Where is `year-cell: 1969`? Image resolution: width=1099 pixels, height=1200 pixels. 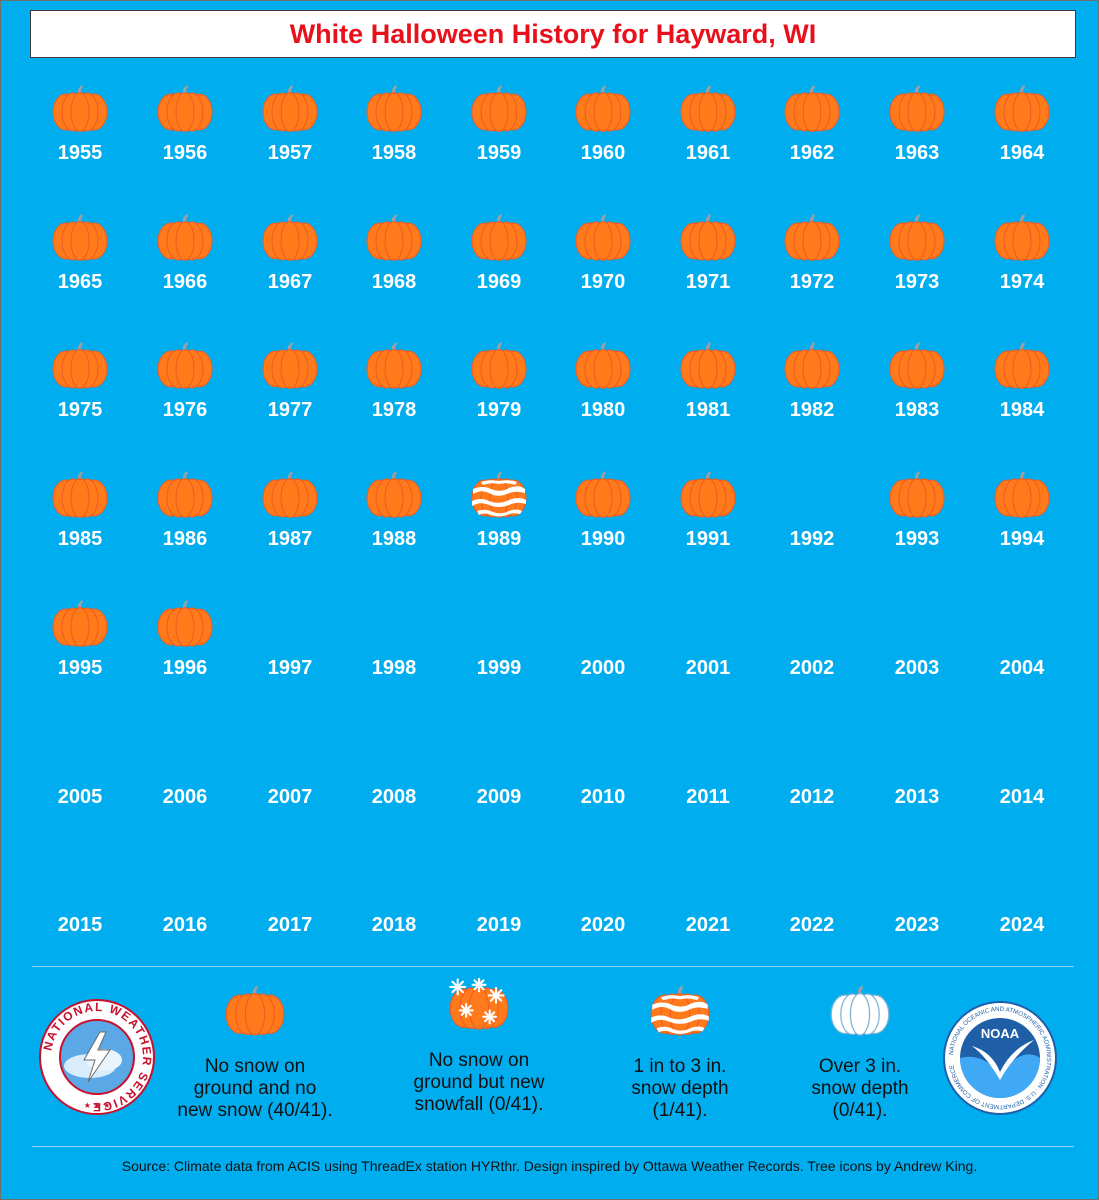
year-cell: 1969 is located at coordinates (499, 268).